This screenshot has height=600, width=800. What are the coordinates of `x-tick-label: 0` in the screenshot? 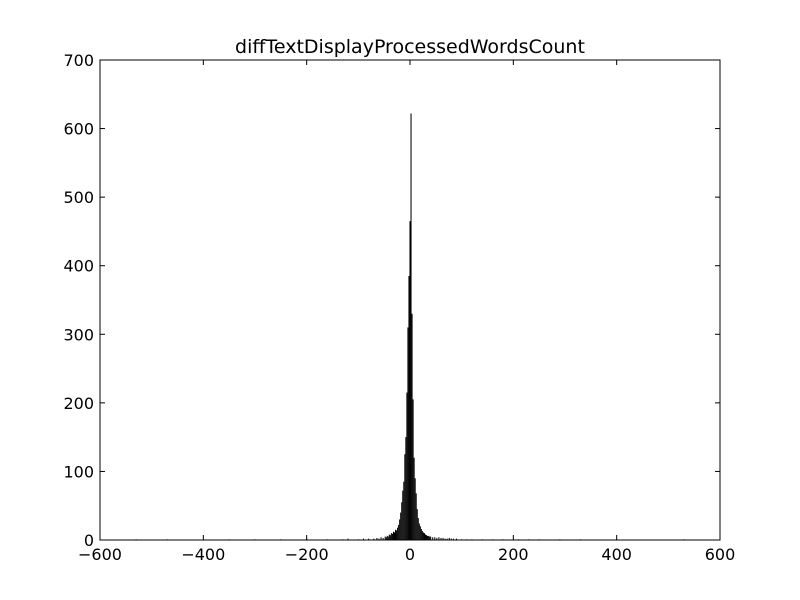 It's located at (410, 554).